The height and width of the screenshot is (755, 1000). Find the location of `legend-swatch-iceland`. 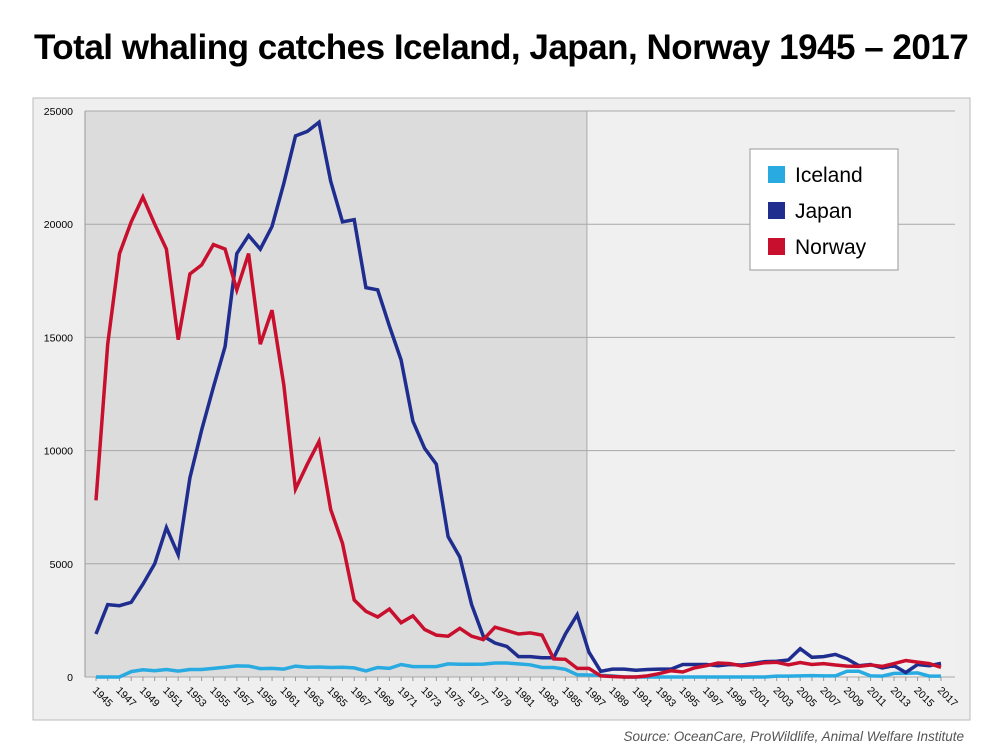

legend-swatch-iceland is located at coordinates (776, 174).